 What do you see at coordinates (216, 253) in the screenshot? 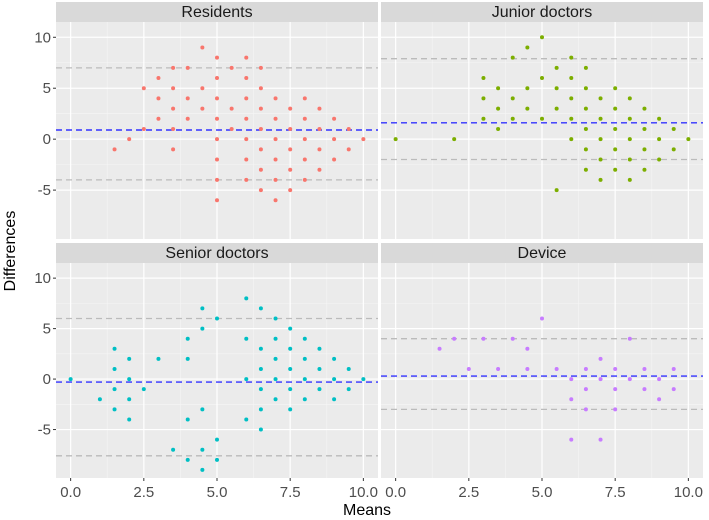
I see `panel-title-senior-doctors: Senior doctors` at bounding box center [216, 253].